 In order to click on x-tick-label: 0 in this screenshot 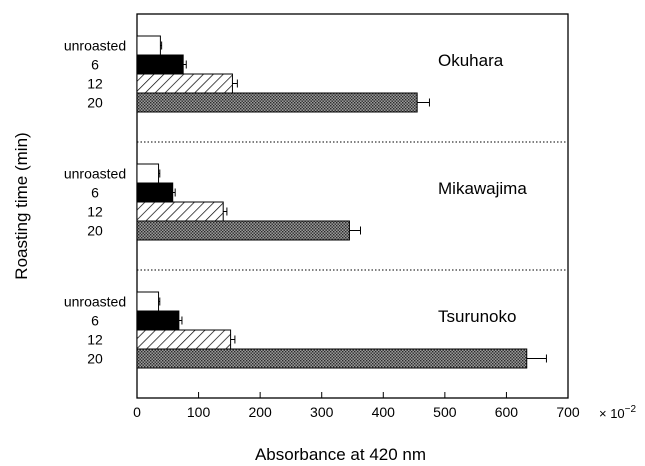, I will do `click(137, 412)`.